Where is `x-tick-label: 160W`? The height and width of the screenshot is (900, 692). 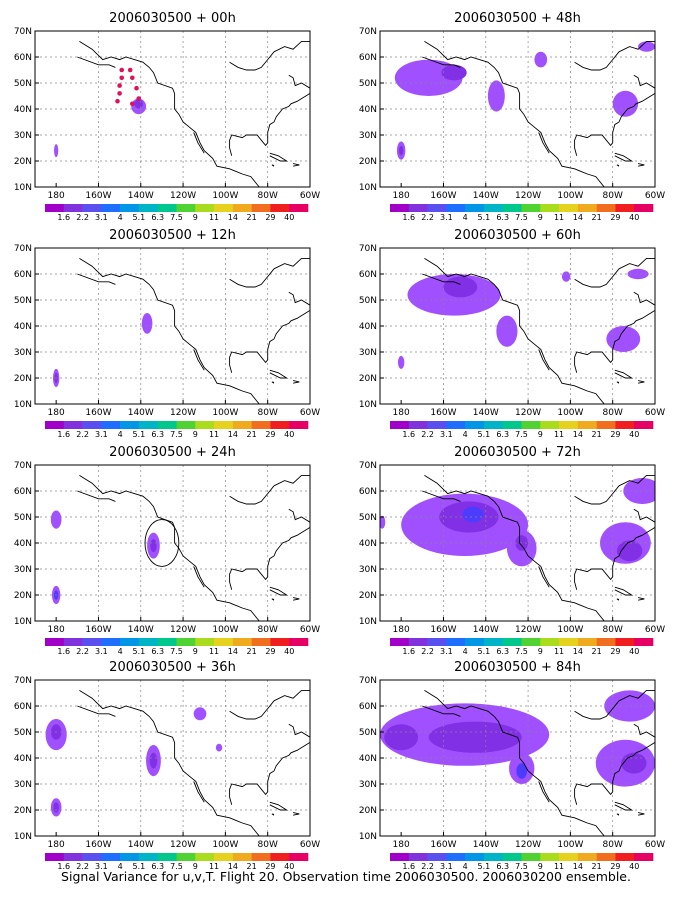
x-tick-label: 160W is located at coordinates (98, 845).